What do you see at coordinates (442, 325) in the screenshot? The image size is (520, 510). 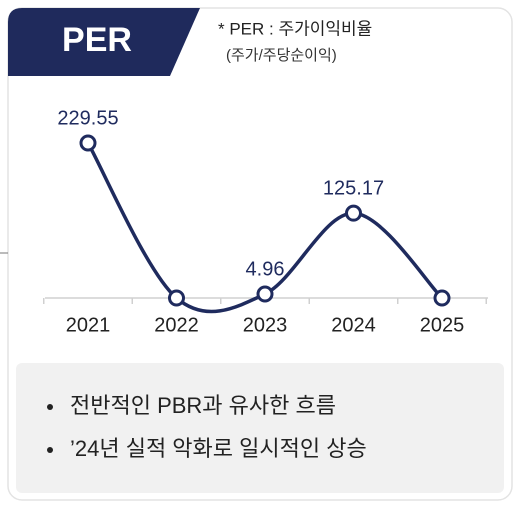 I see `x-tick-label: 2025` at bounding box center [442, 325].